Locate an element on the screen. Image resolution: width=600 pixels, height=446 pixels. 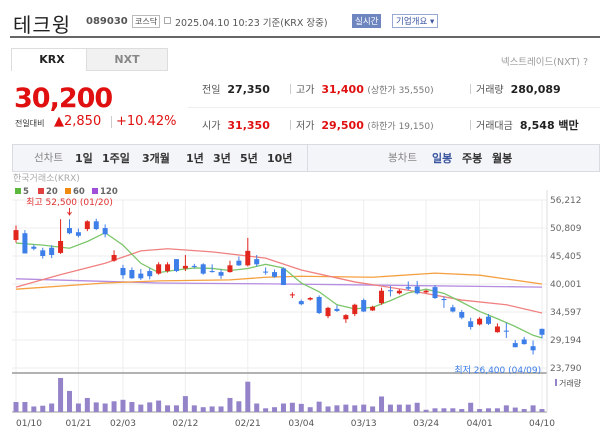
x-tick-label: 01/21 is located at coordinates (78, 424).